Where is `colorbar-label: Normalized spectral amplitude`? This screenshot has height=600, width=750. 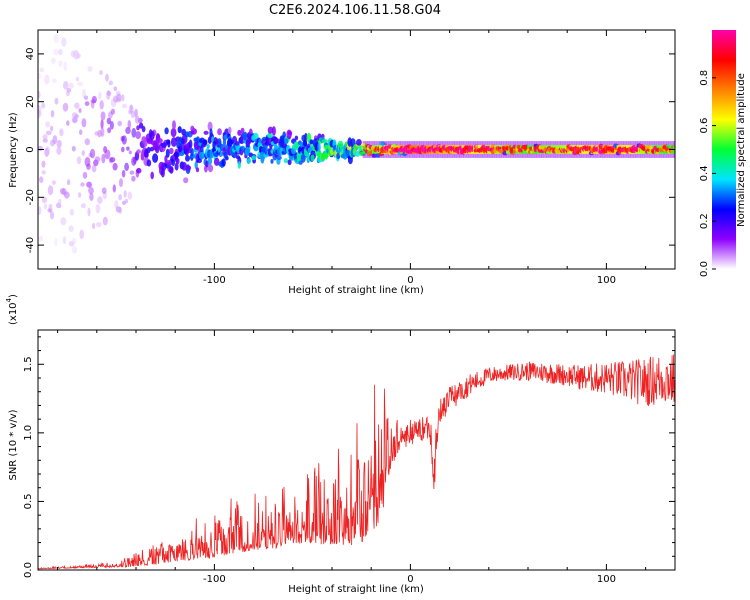 colorbar-label: Normalized spectral amplitude is located at coordinates (741, 150).